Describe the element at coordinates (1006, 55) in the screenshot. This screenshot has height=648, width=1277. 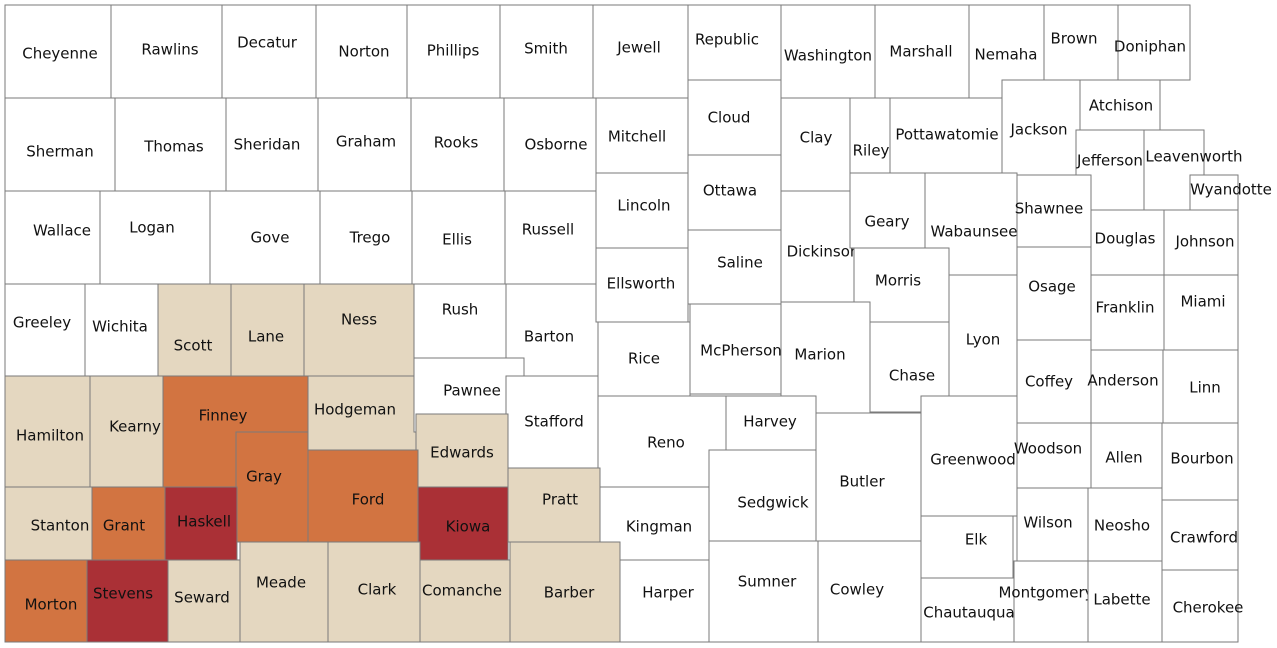
I see `county-label: Nemaha` at that location.